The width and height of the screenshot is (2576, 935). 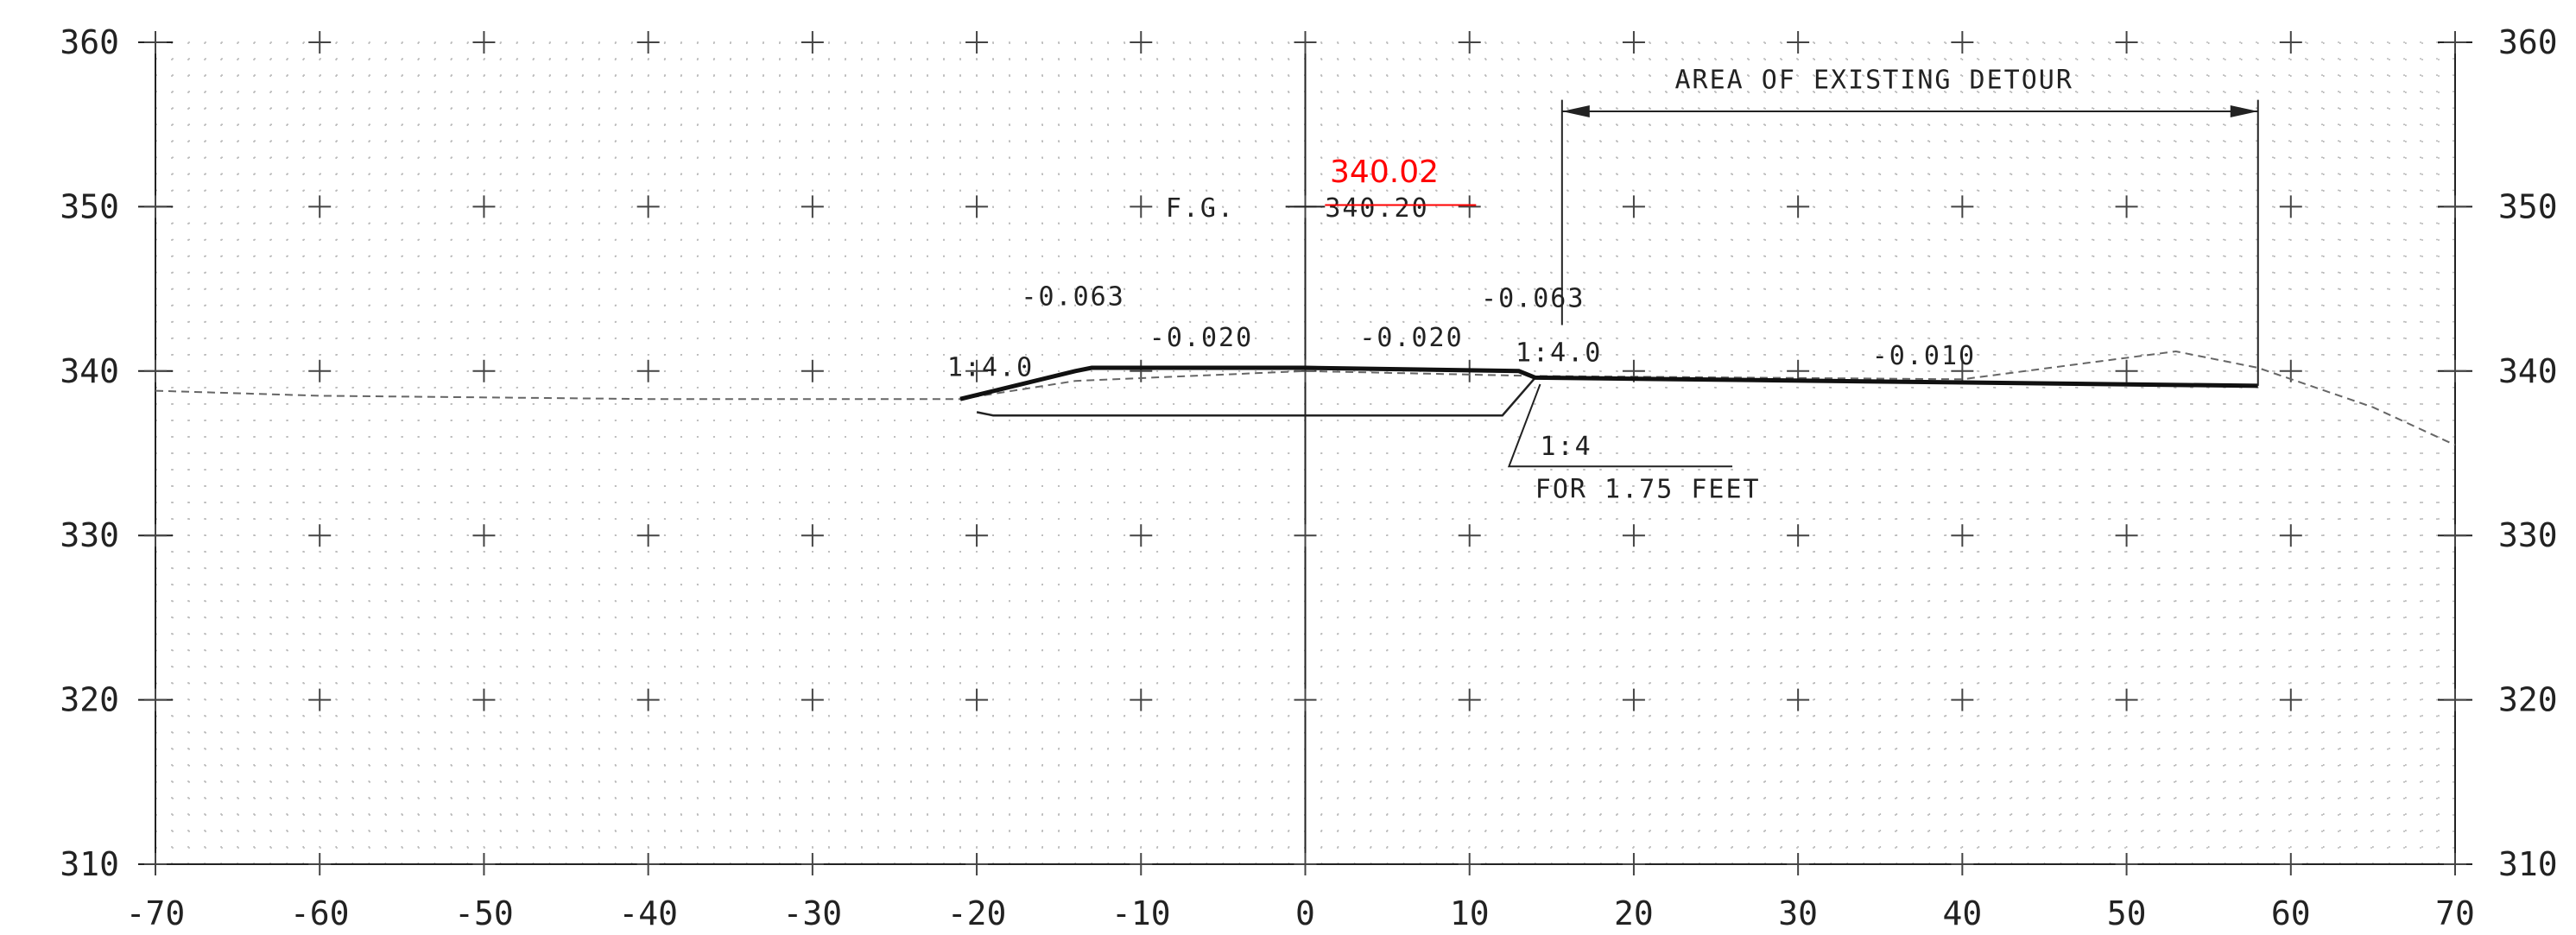 What do you see at coordinates (2528, 864) in the screenshot?
I see `y-tick-label: 310` at bounding box center [2528, 864].